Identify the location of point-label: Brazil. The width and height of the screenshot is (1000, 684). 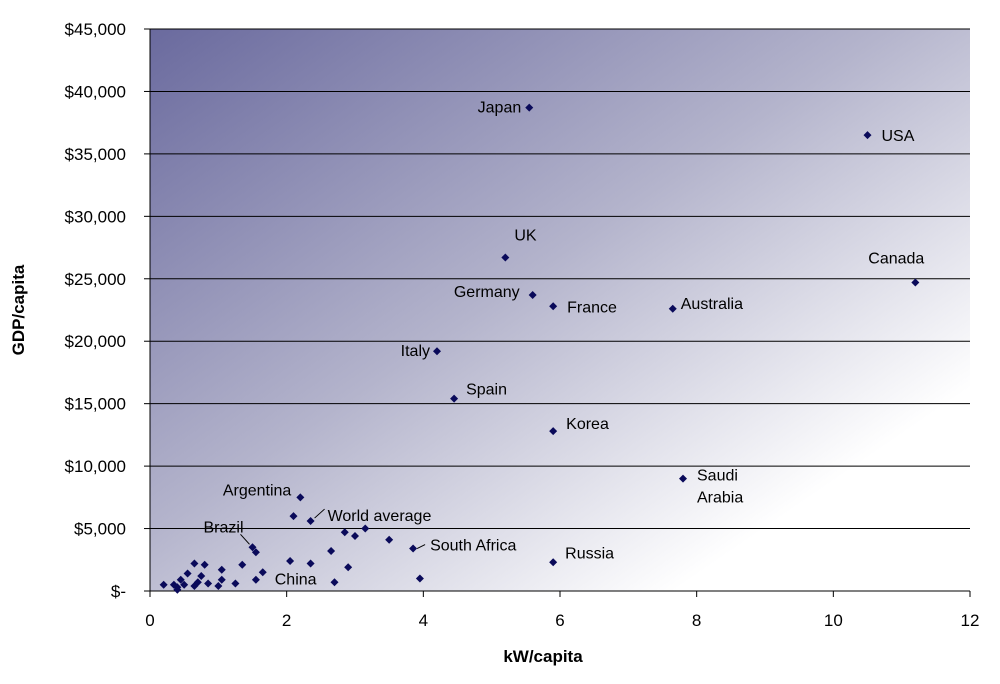
(223, 527).